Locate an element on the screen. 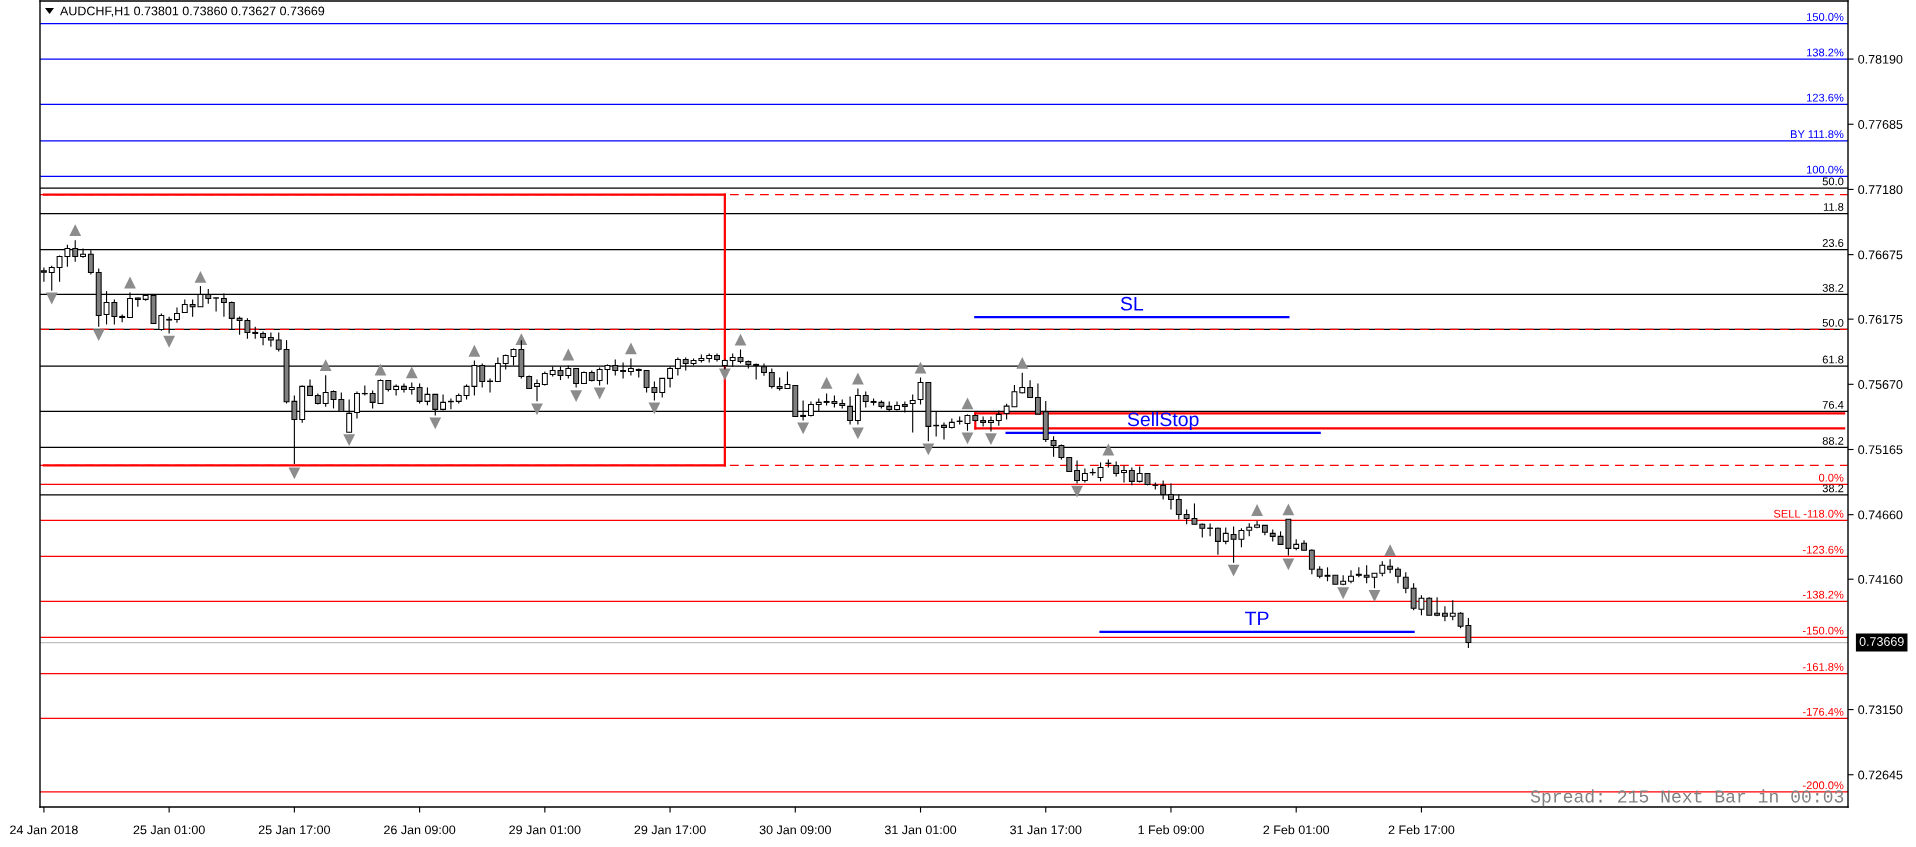 This screenshot has height=847, width=1916. x-tick-label: 2 Feb 01:00 is located at coordinates (1296, 830).